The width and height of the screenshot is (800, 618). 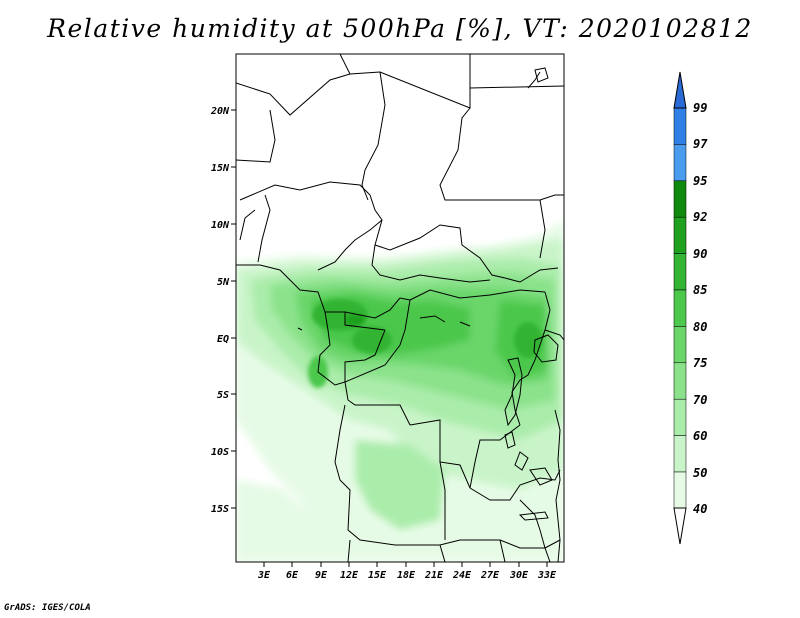 I want to click on lat-label: EQ, so click(x=223, y=339).